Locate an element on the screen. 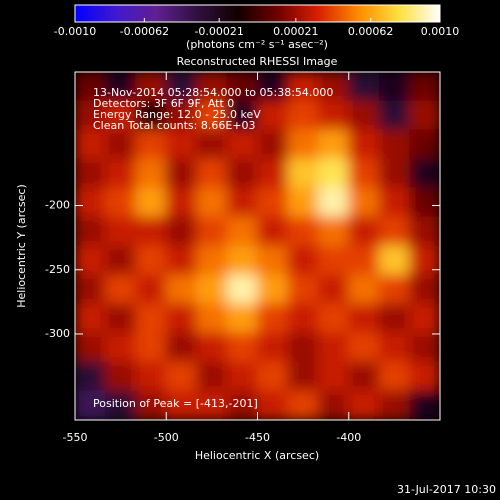  colorbar-tick-label: -0.0010 is located at coordinates (75, 31).